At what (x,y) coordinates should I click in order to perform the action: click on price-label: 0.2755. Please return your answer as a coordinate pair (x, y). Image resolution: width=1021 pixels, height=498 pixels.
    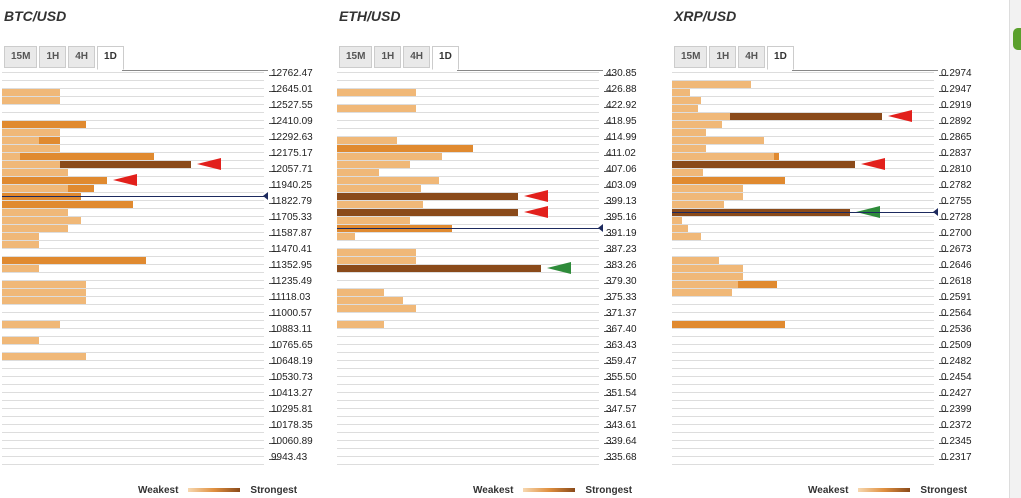
    Looking at the image, I should click on (956, 201).